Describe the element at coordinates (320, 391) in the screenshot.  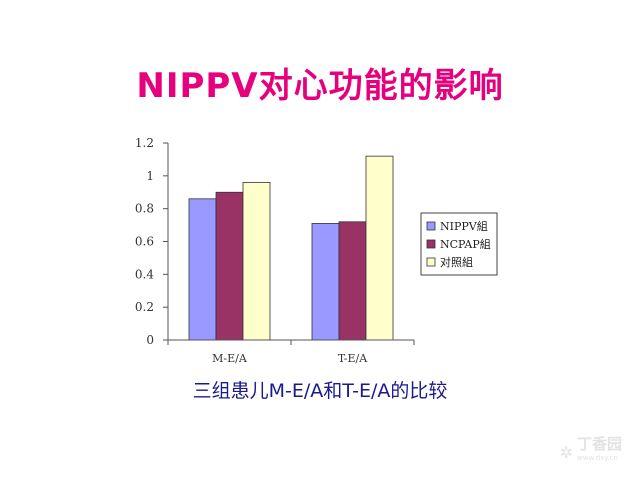
I see `chart-caption: 三组患儿M-E/A和T-E/A的比较` at that location.